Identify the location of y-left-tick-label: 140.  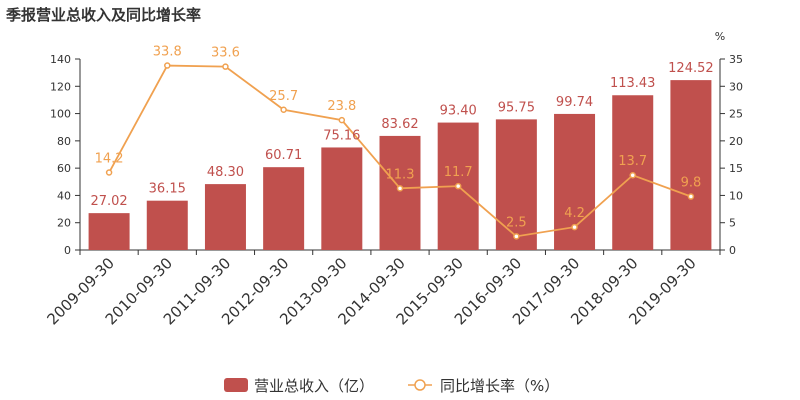
(60, 59).